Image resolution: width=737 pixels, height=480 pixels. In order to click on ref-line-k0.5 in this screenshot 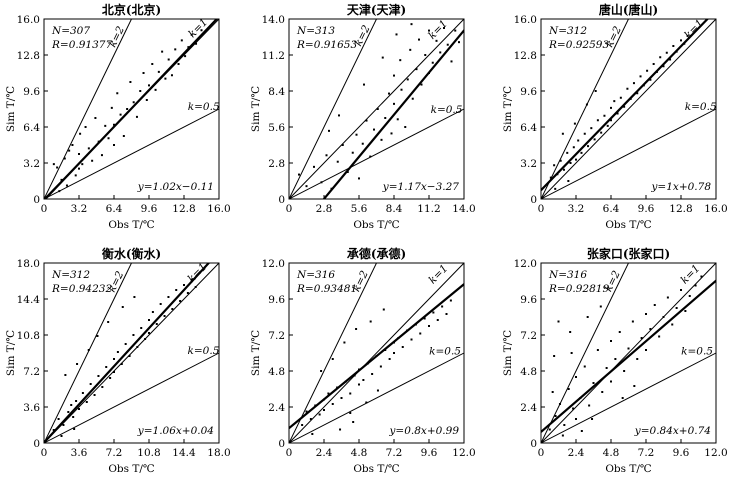, I will do `click(131, 153)`.